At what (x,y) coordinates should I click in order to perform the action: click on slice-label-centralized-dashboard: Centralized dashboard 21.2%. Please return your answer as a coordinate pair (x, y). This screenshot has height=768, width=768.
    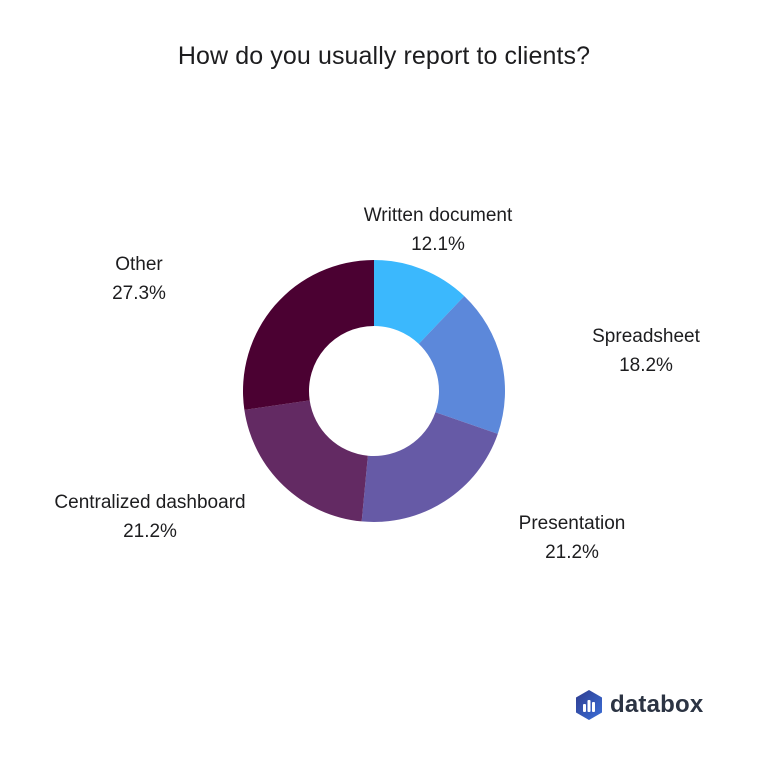
    Looking at the image, I should click on (150, 517).